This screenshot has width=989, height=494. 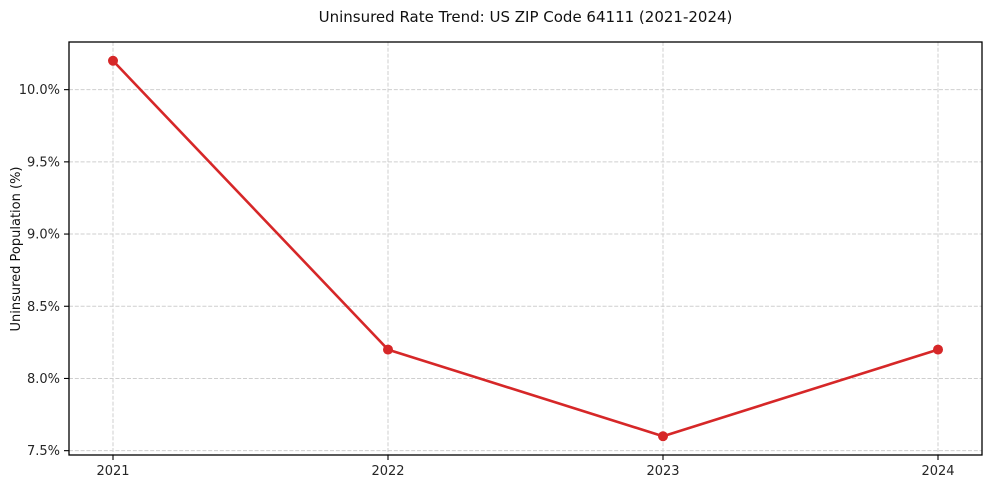 I want to click on x-axis: 2021 2022 2023 2024, so click(x=525, y=467).